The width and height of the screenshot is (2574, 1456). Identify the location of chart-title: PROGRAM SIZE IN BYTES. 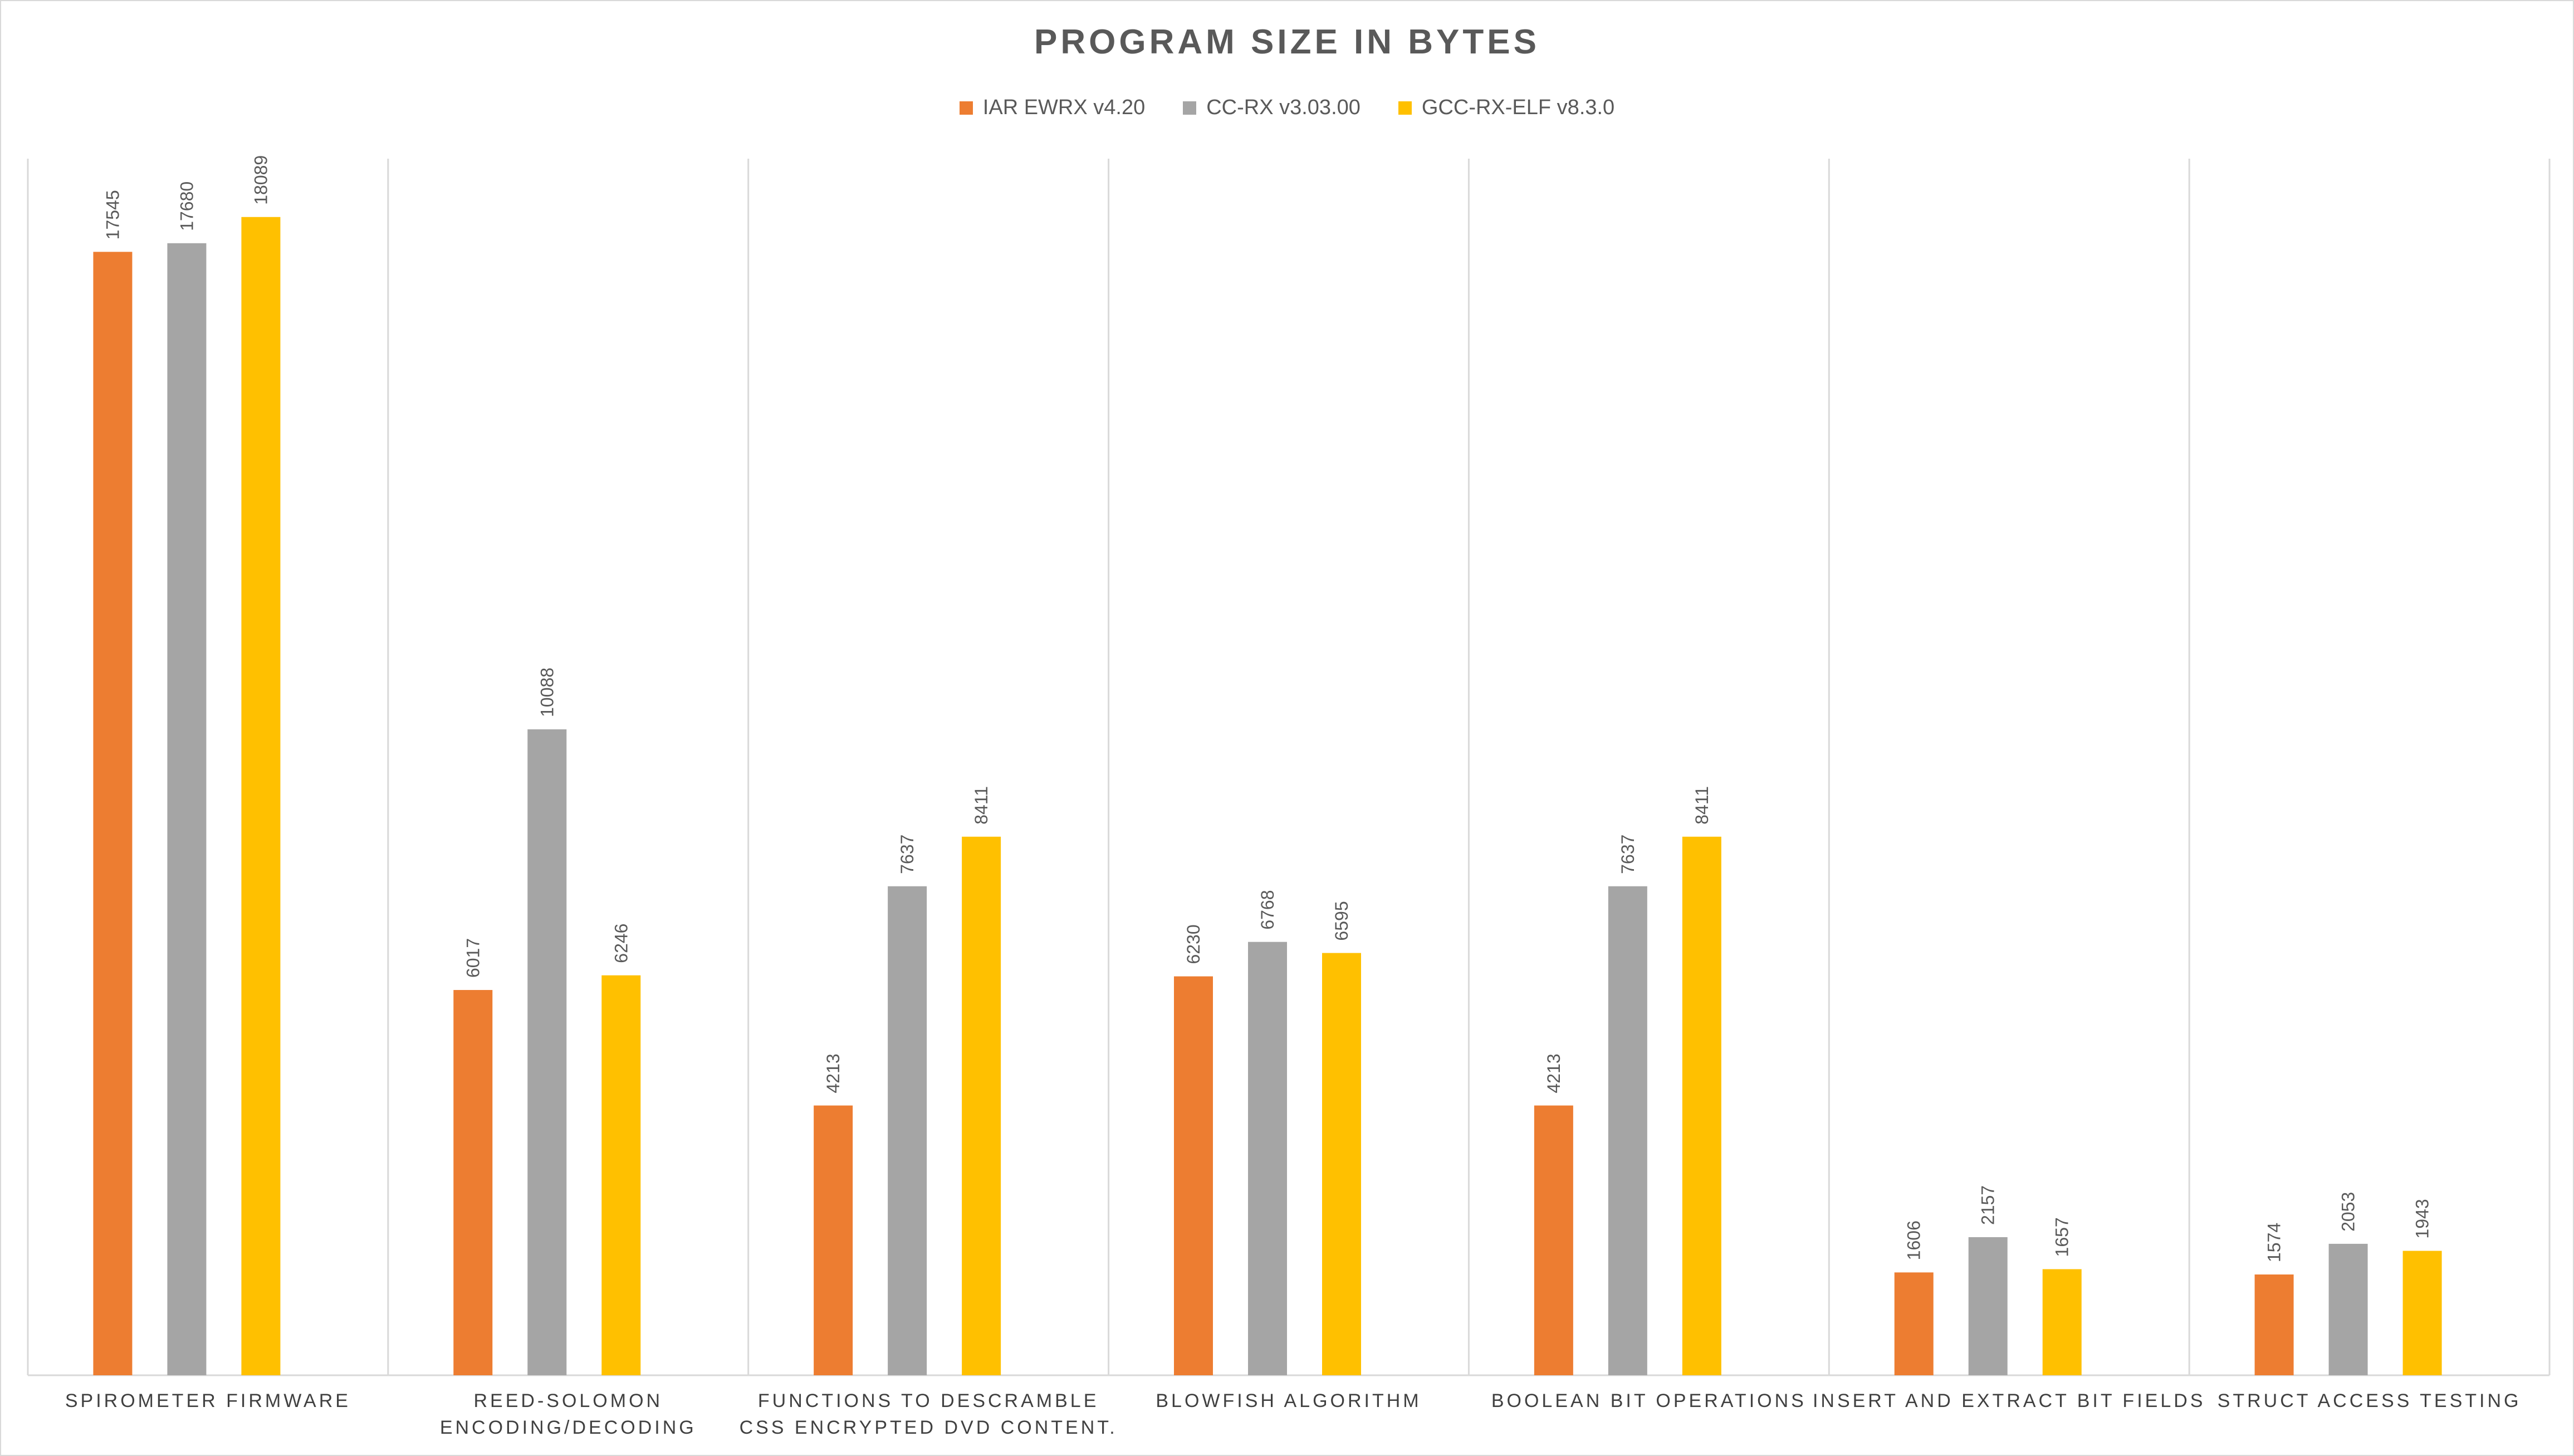
(1287, 42).